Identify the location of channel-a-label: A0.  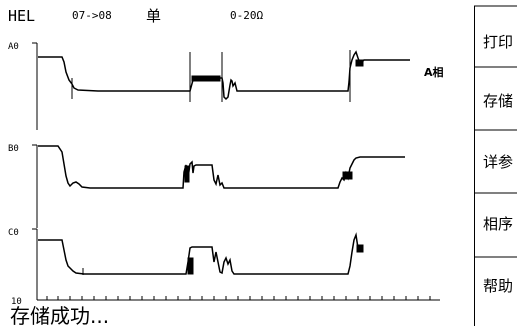
(13, 47).